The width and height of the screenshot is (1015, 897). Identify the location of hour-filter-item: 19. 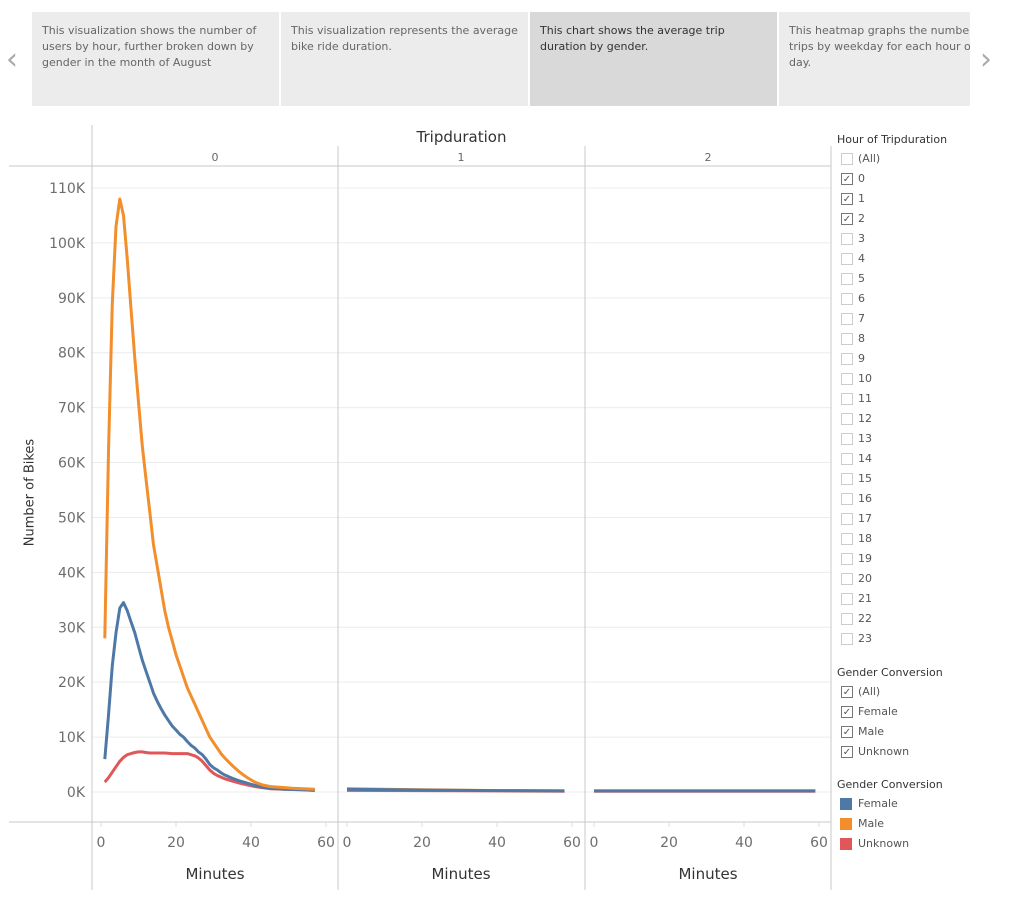
(856, 559).